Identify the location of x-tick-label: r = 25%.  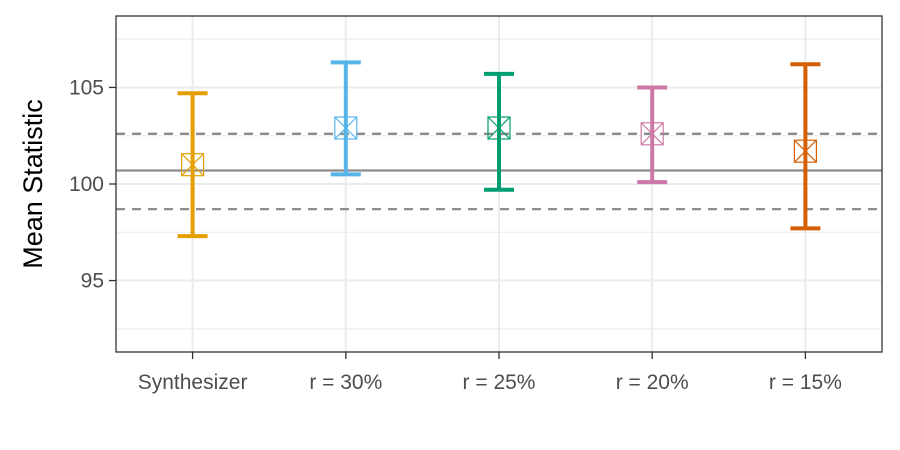
(499, 382).